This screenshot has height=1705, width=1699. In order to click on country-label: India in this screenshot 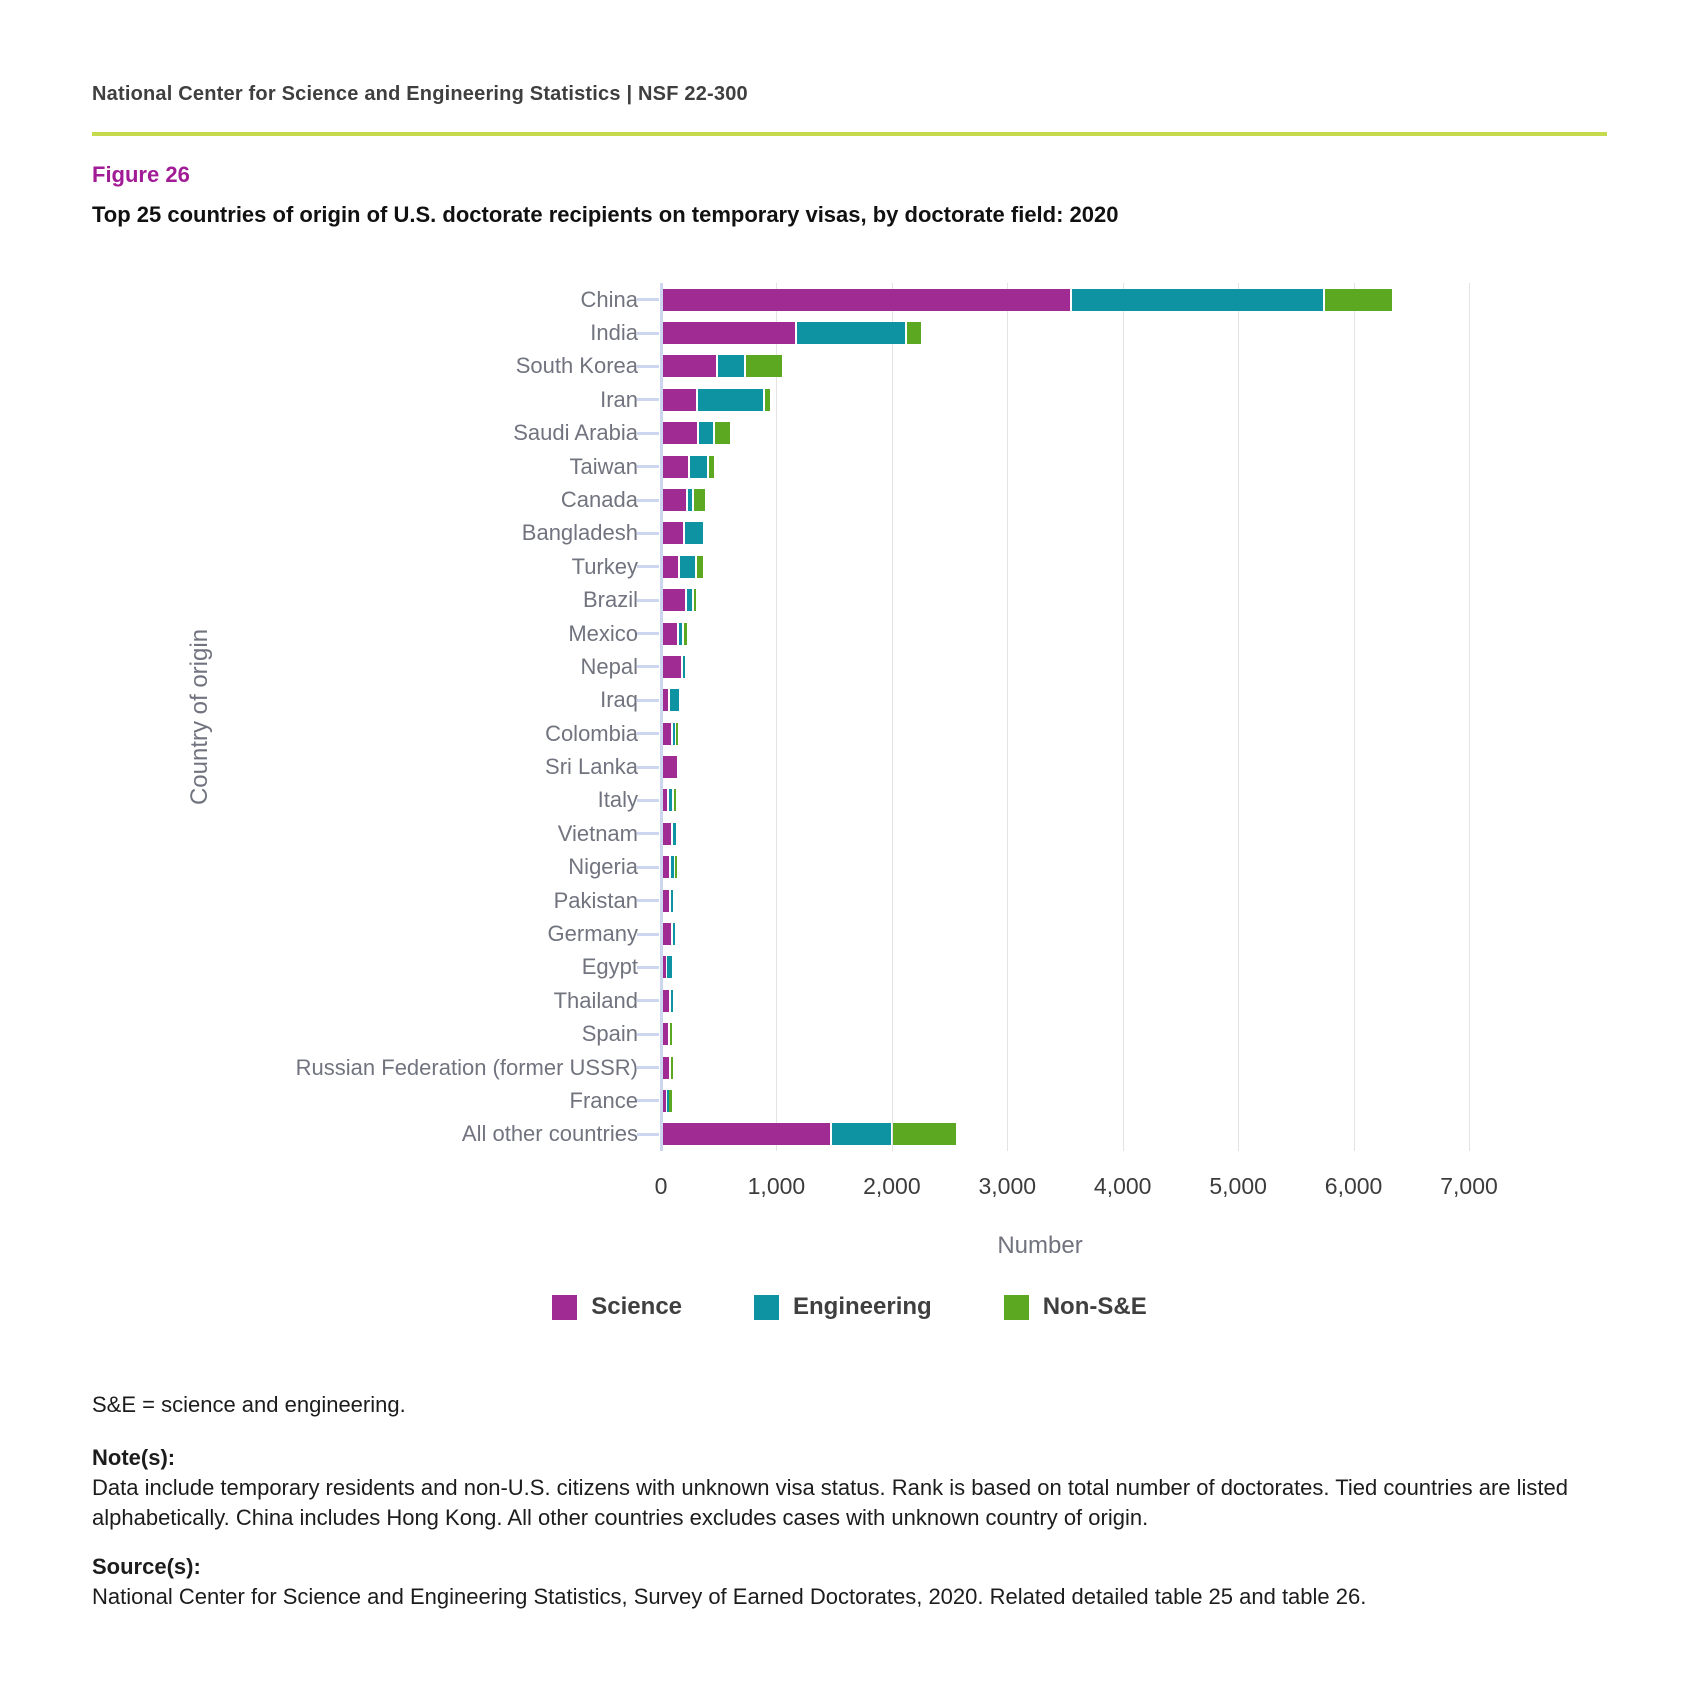, I will do `click(614, 333)`.